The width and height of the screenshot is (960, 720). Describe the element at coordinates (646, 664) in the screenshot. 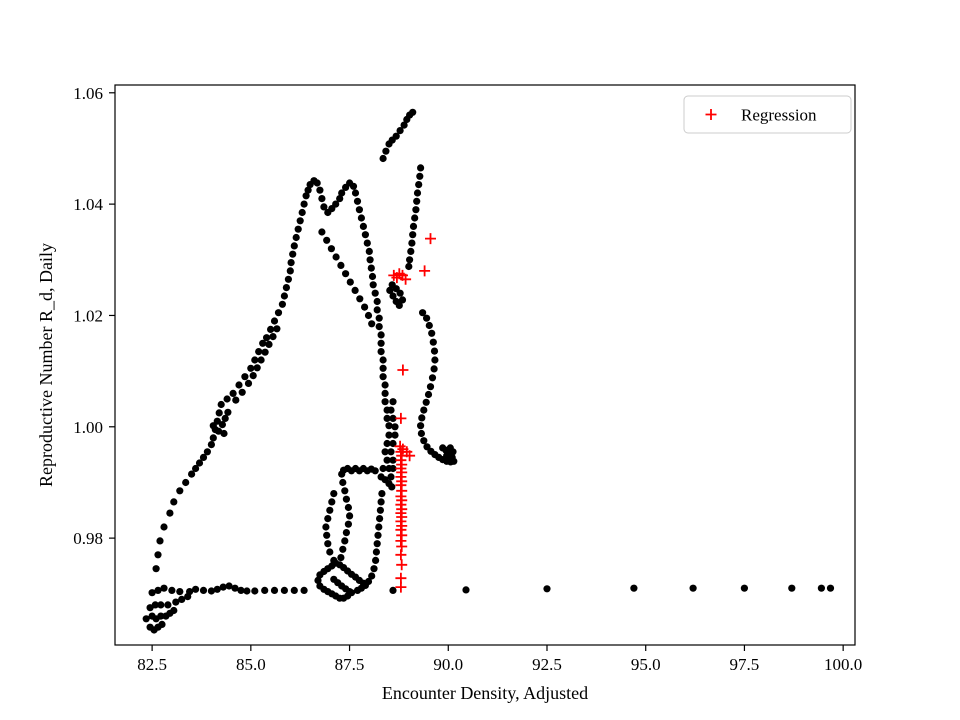

I see `x-tick-label: 95.0` at that location.